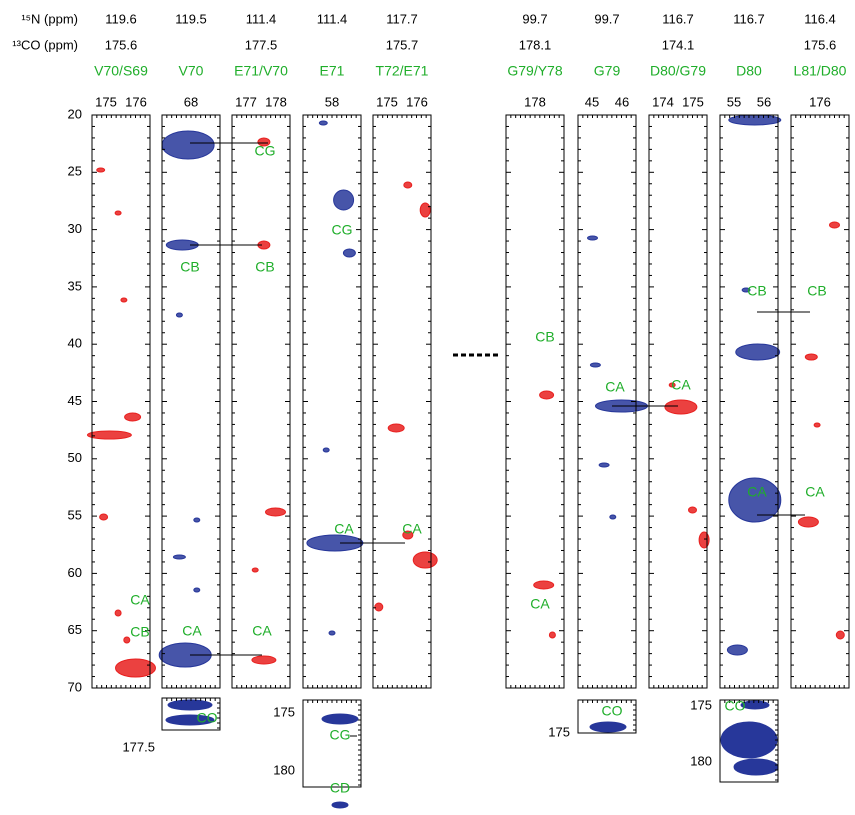 This screenshot has height=815, width=855. I want to click on strip-label: V70, so click(191, 71).